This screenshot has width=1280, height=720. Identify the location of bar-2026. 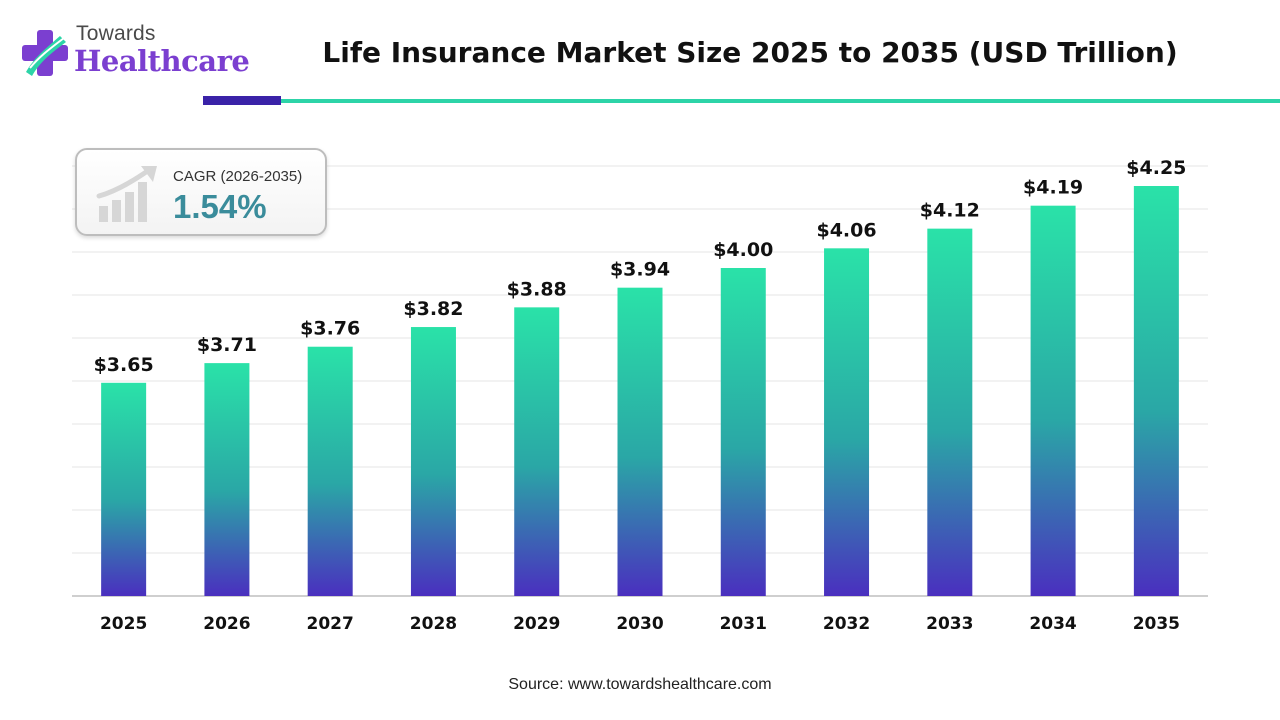
(227, 479).